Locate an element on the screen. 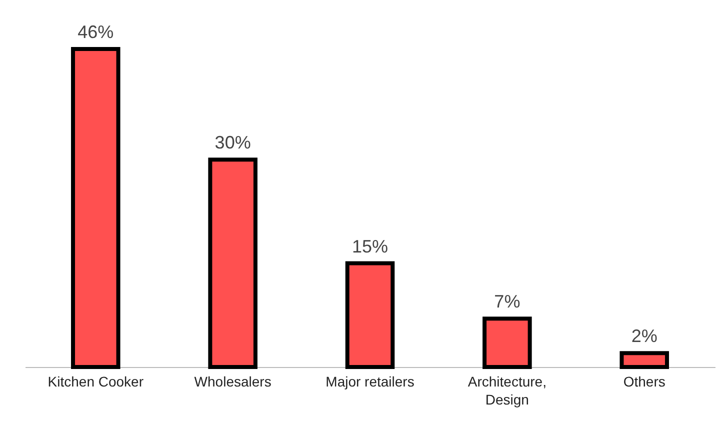  x-tick-label: Wholesalers is located at coordinates (233, 382).